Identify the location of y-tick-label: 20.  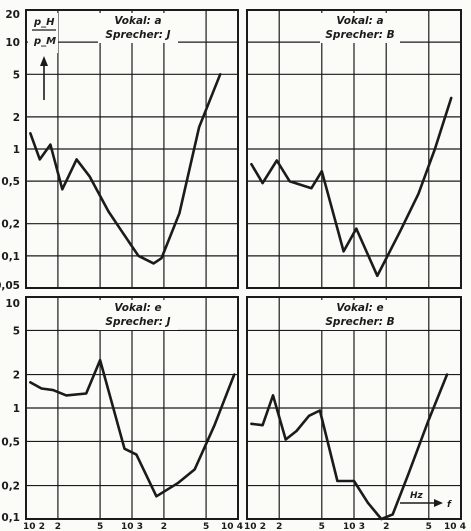
(12, 15).